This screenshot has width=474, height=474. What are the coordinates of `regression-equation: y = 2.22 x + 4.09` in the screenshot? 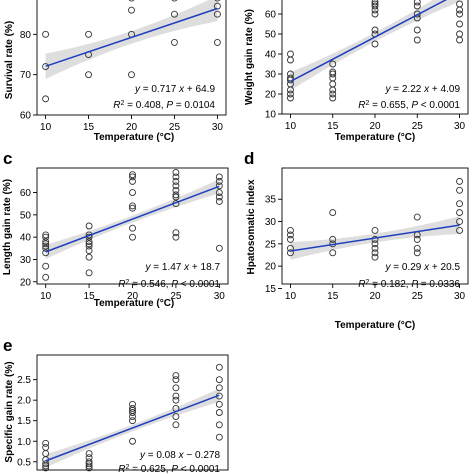 It's located at (423, 89).